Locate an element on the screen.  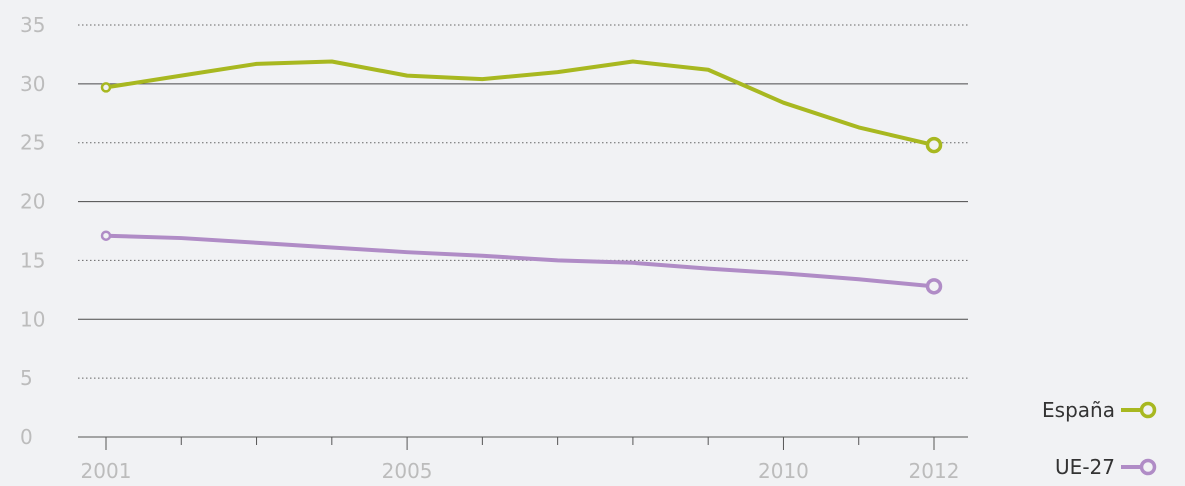
y-tick-label: 10 is located at coordinates (32, 319).